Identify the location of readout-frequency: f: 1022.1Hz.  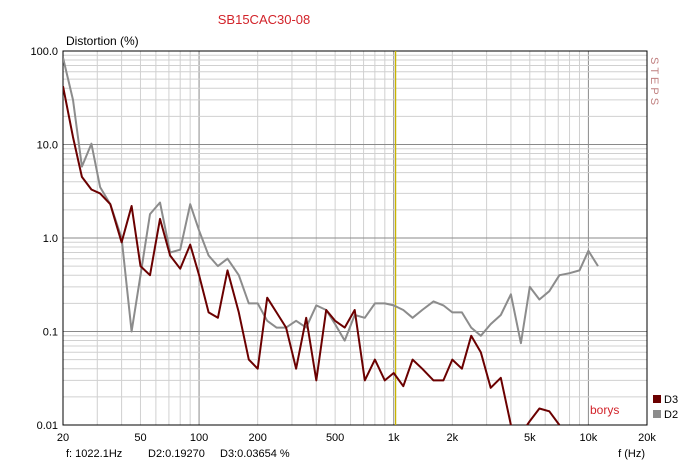
(94, 454).